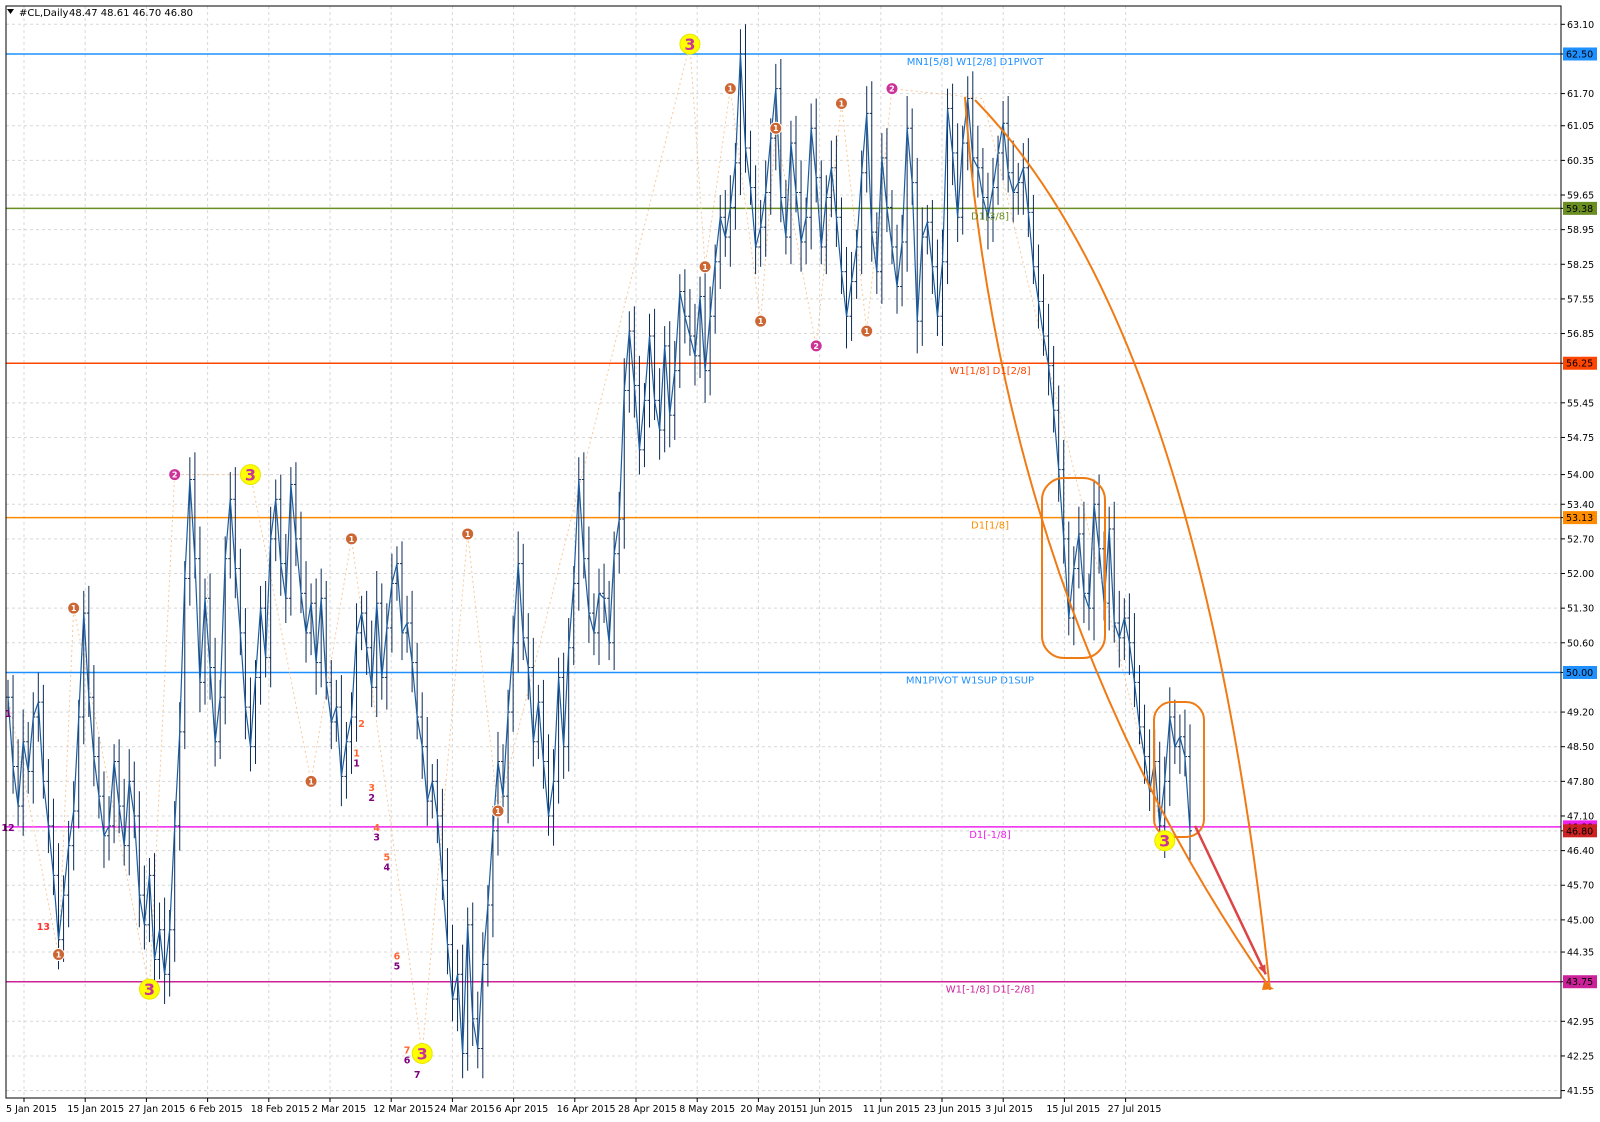  I want to click on y-tick-label: 60.35, so click(1580, 161).